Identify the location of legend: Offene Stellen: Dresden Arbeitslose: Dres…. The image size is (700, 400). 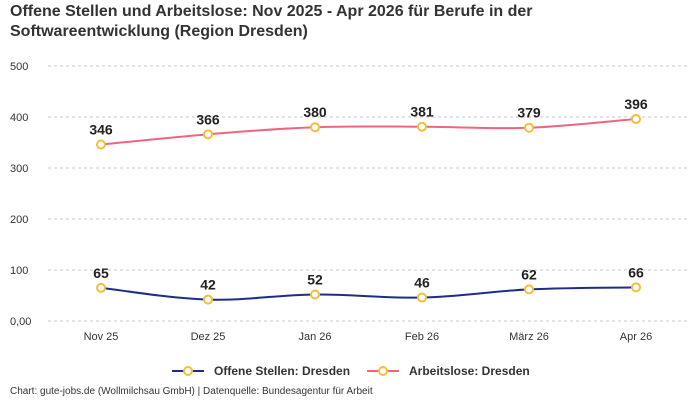
(351, 371).